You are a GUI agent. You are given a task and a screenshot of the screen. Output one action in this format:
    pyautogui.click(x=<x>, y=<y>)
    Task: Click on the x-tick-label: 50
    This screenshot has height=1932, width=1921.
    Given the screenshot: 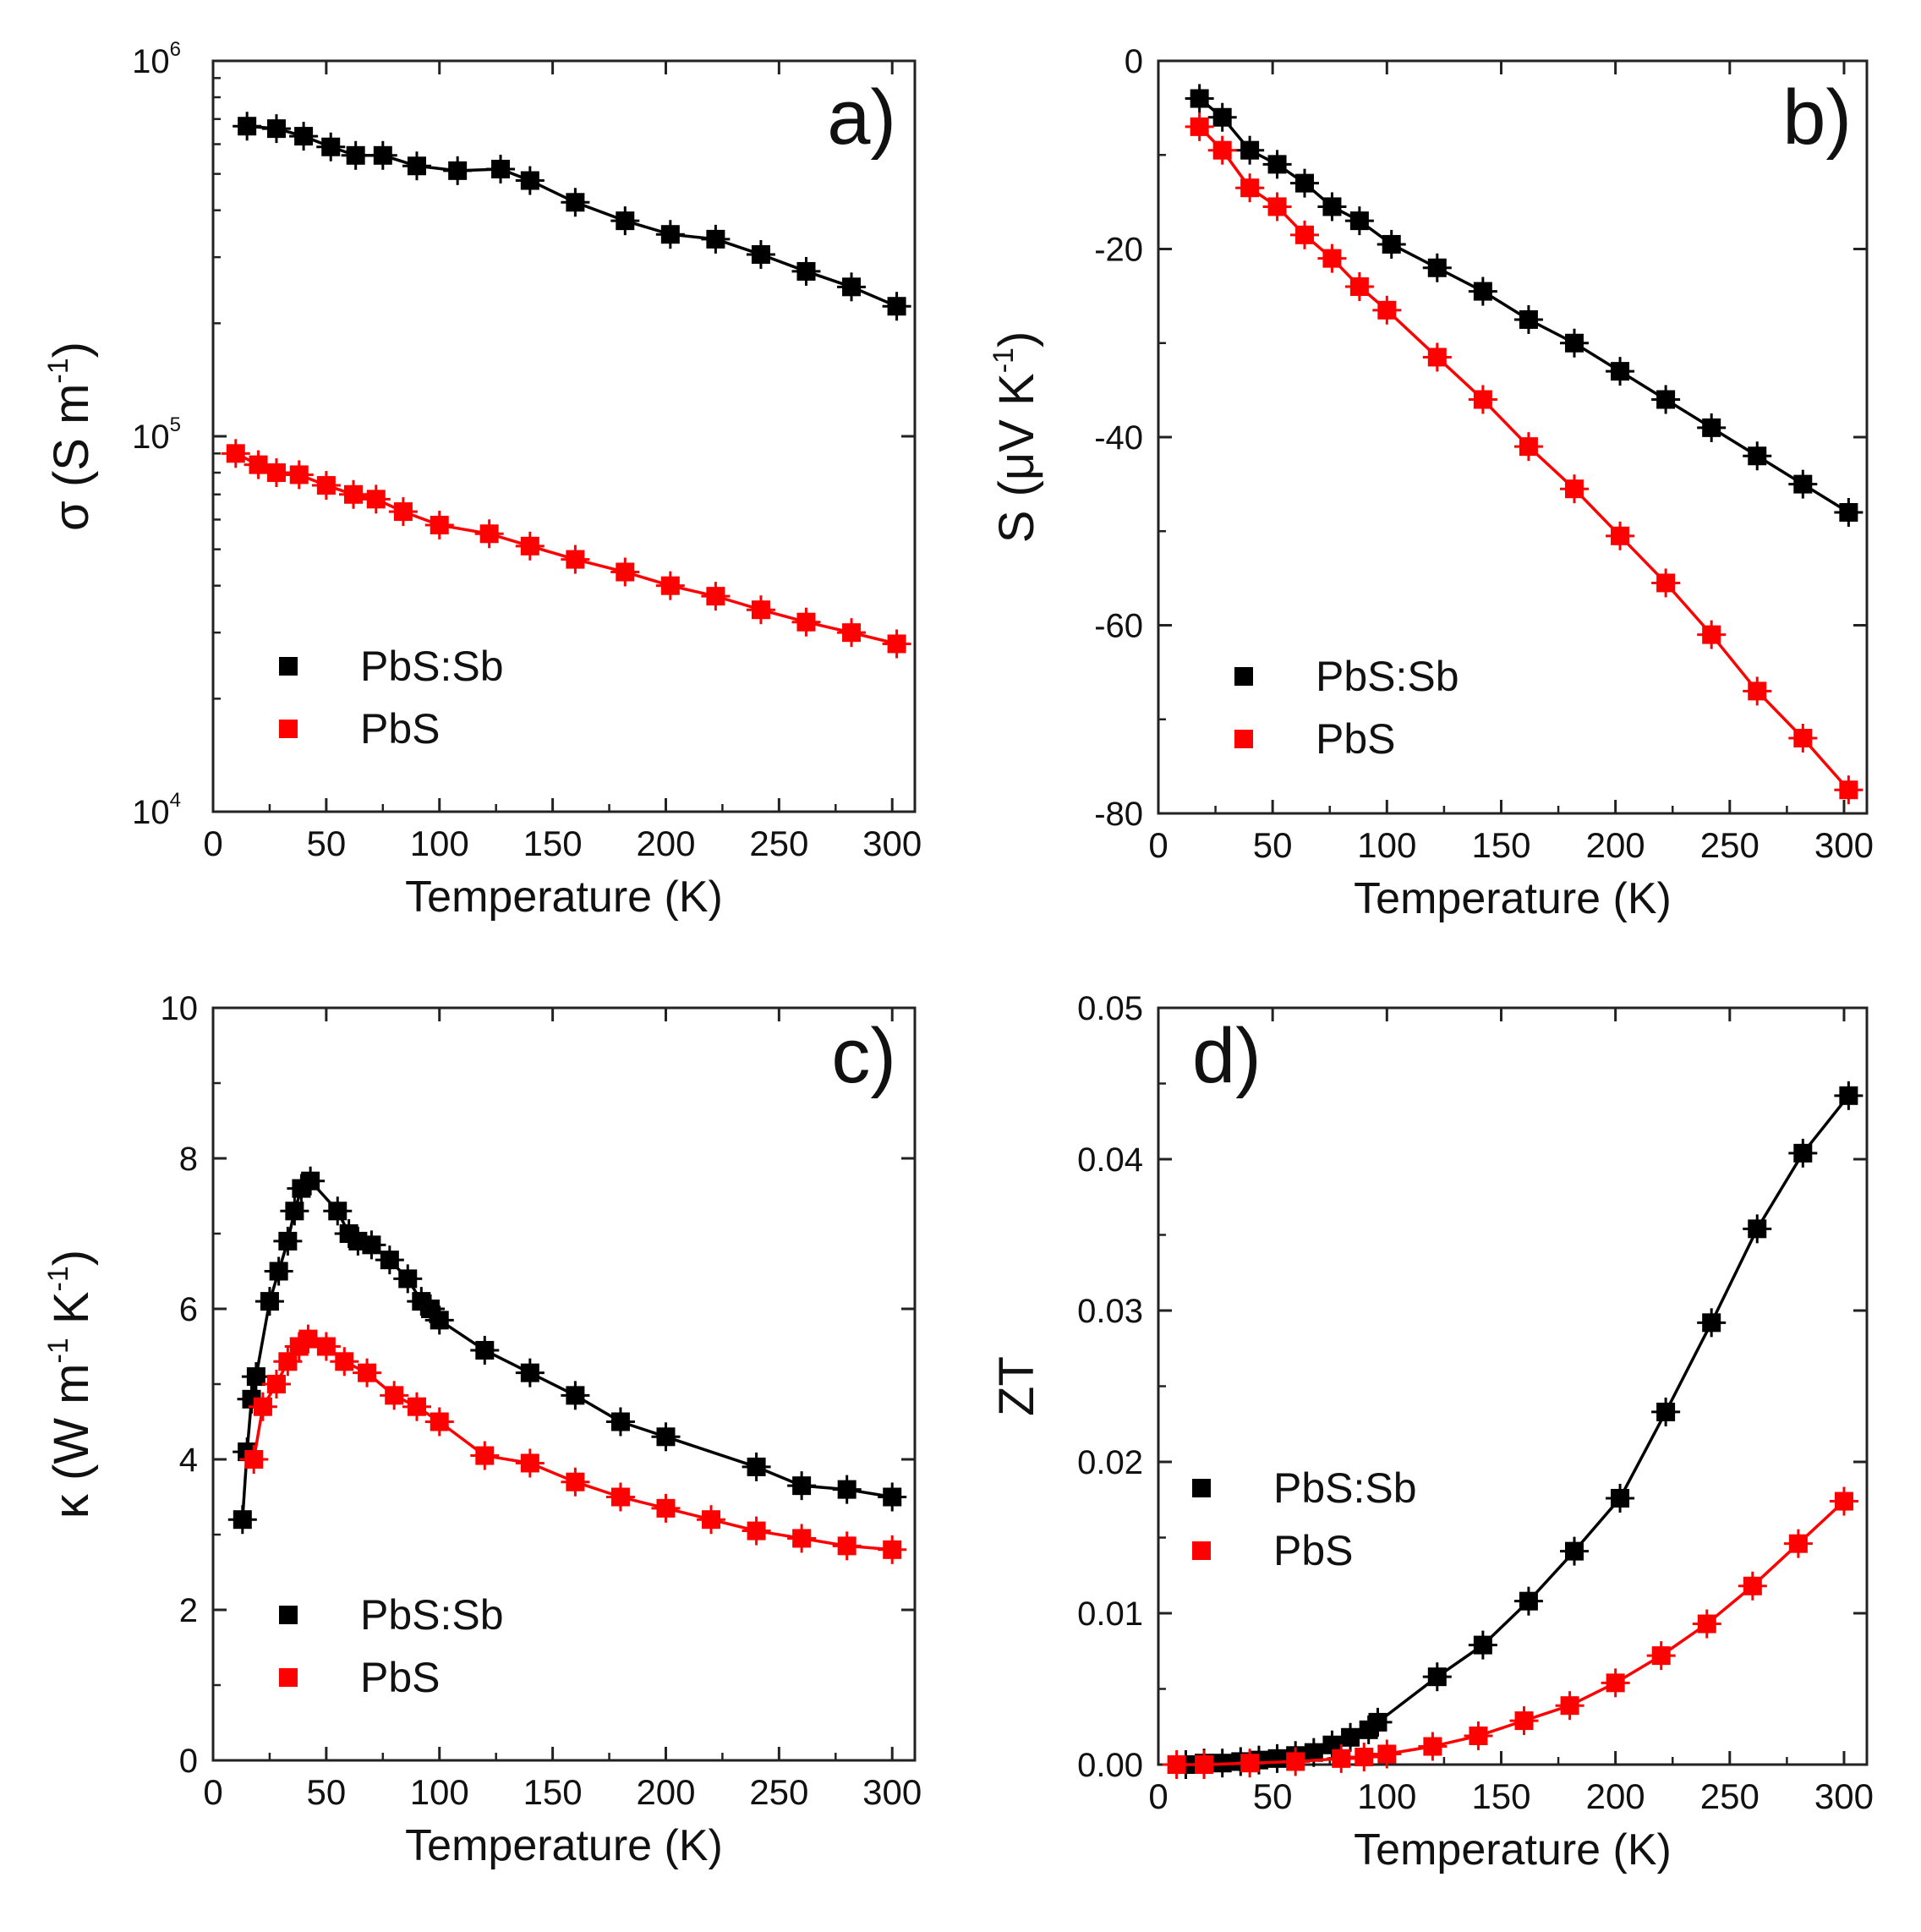 What is the action you would take?
    pyautogui.click(x=1273, y=1796)
    